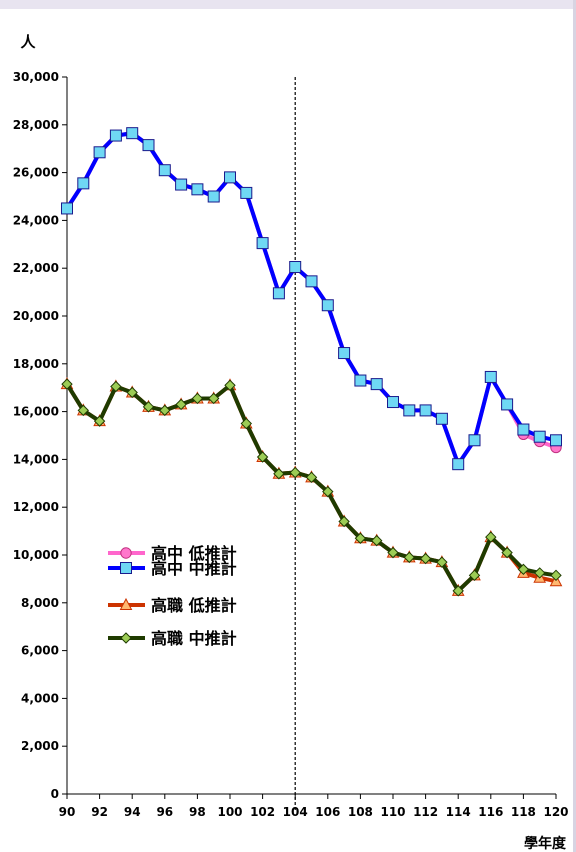  What do you see at coordinates (40, 603) in the screenshot?
I see `y-tick-label: 8,000` at bounding box center [40, 603].